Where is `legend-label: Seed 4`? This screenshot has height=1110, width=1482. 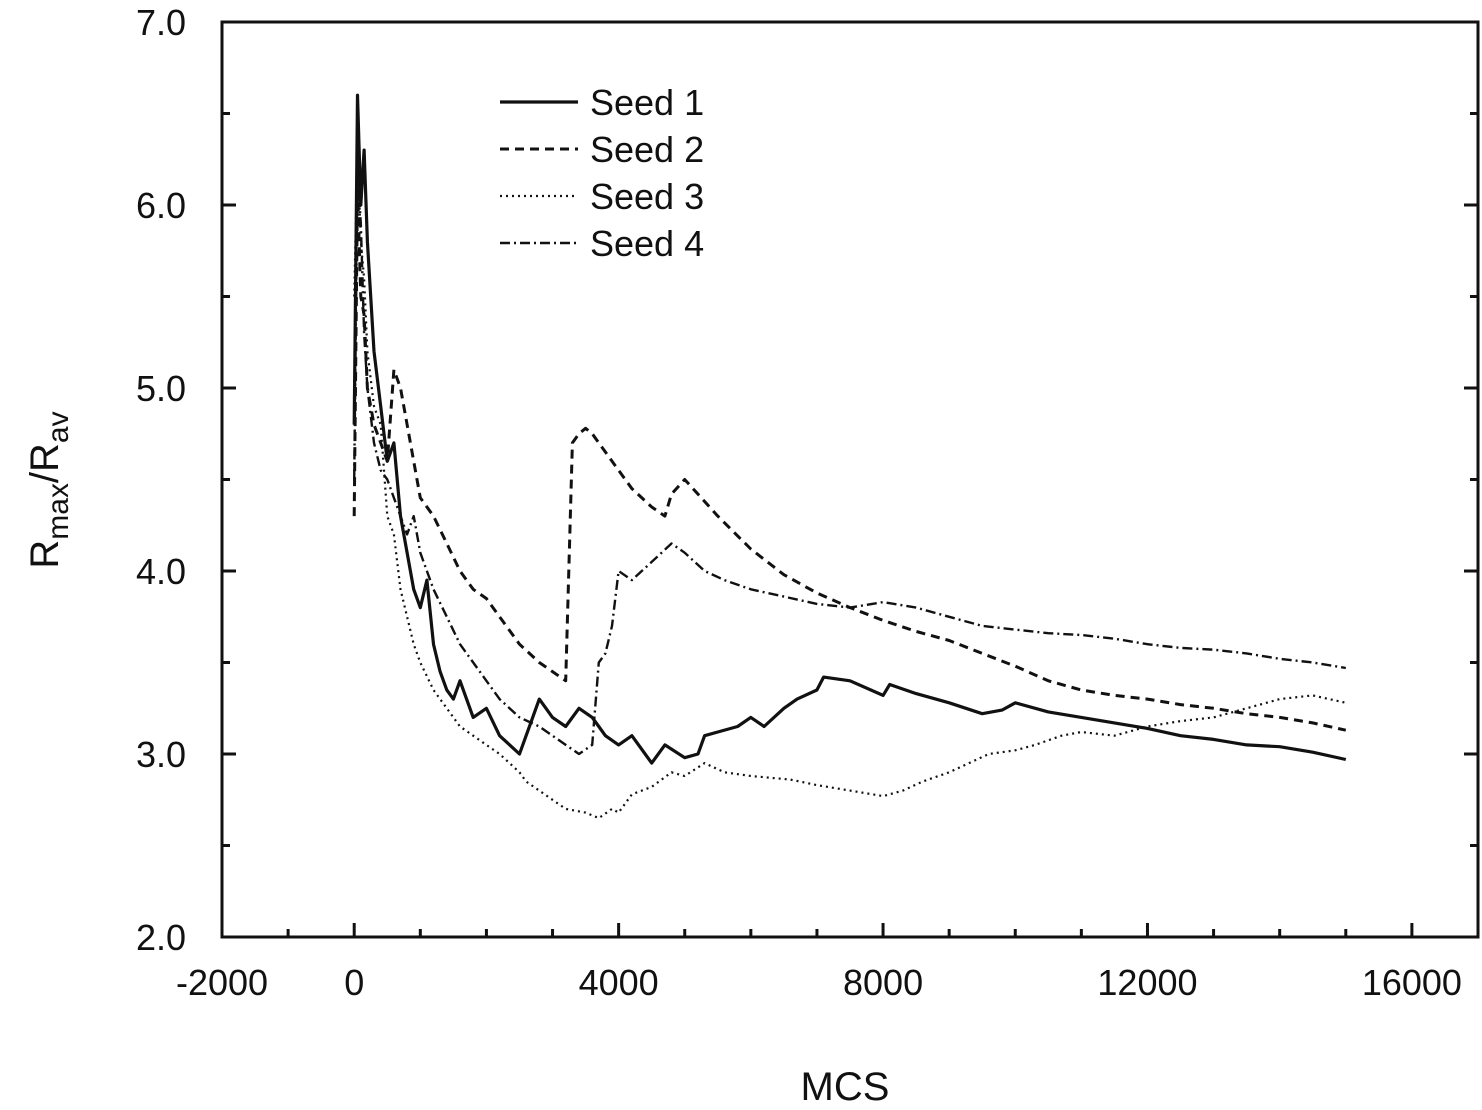
legend-label: Seed 4 is located at coordinates (647, 243).